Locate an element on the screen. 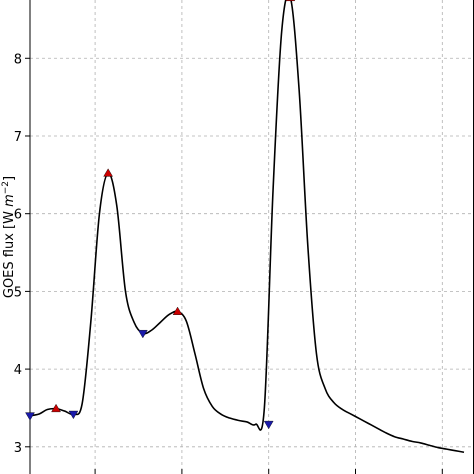  y-tick-label: 5 is located at coordinates (18, 292).